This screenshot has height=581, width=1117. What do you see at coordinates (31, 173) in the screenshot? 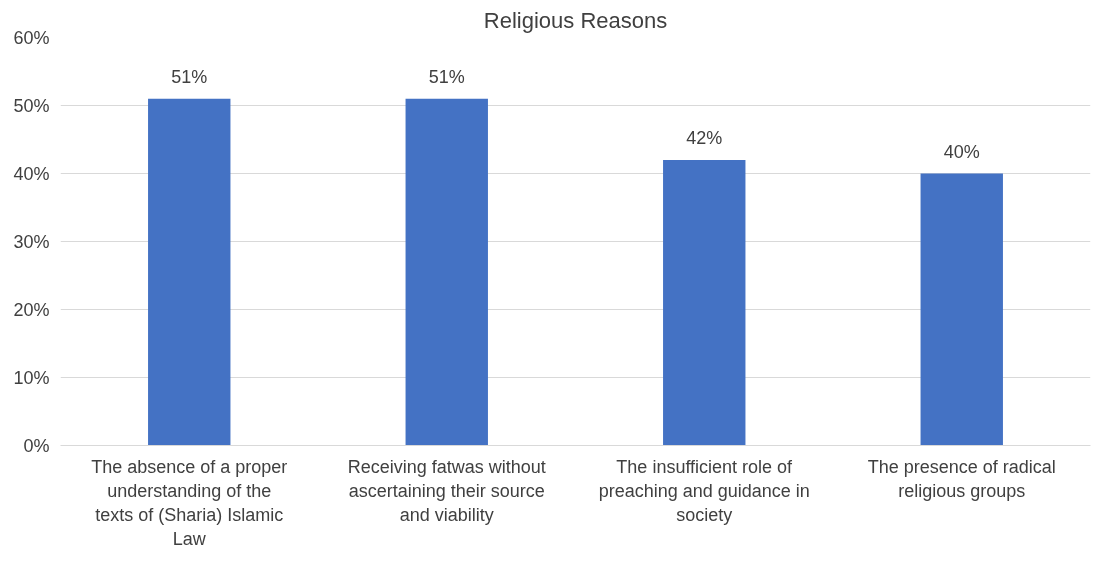
I see `y-tick-label: 40%` at bounding box center [31, 173].